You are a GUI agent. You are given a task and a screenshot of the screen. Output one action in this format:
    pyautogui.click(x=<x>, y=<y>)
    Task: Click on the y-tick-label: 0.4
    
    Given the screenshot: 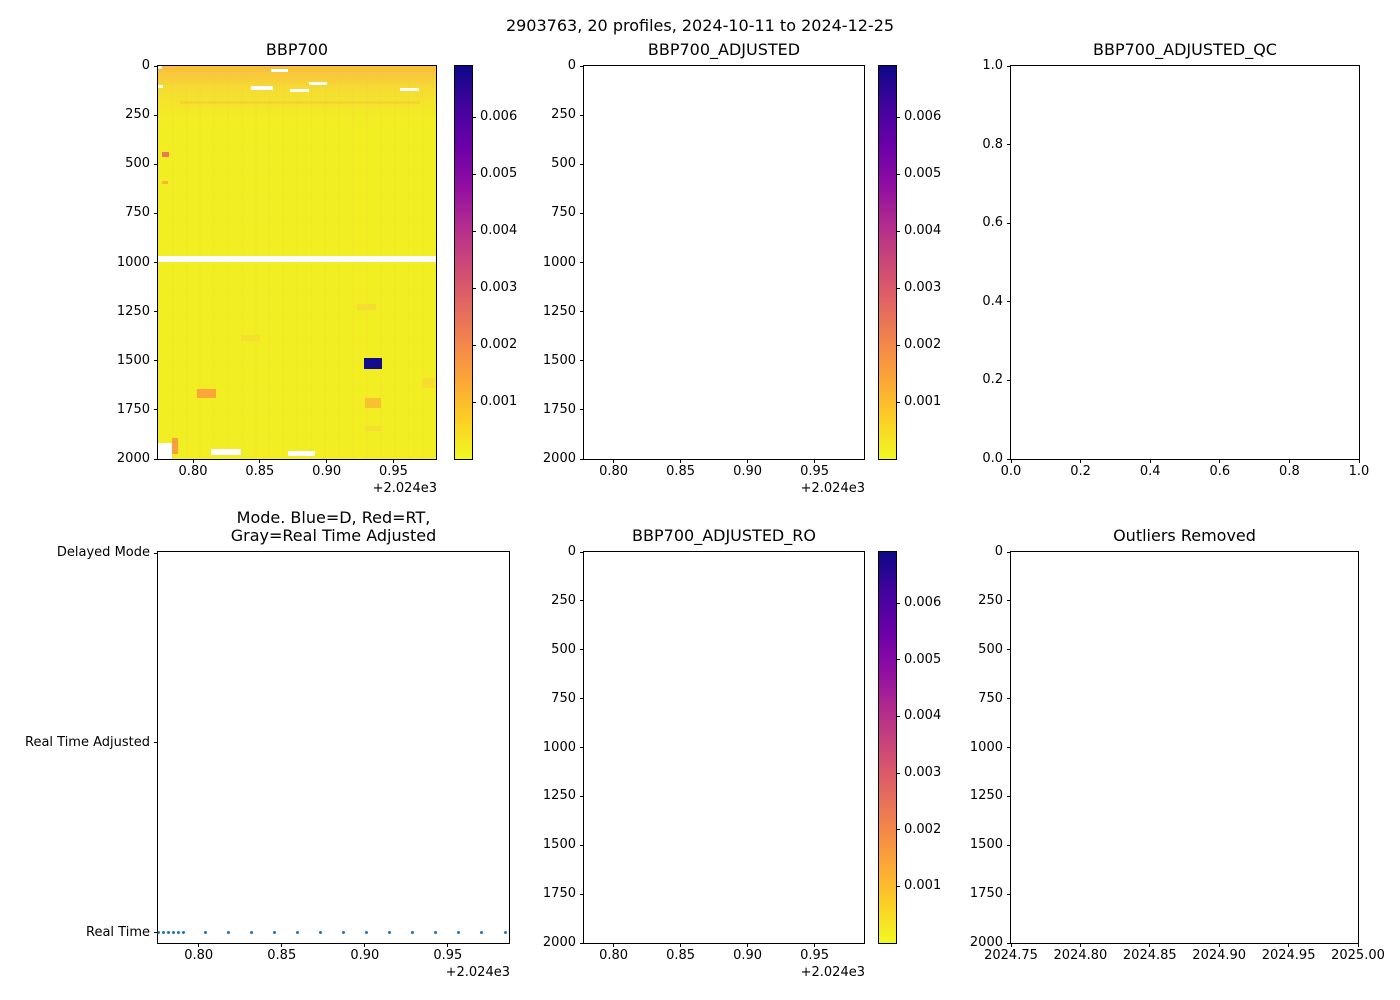 What is the action you would take?
    pyautogui.click(x=992, y=301)
    